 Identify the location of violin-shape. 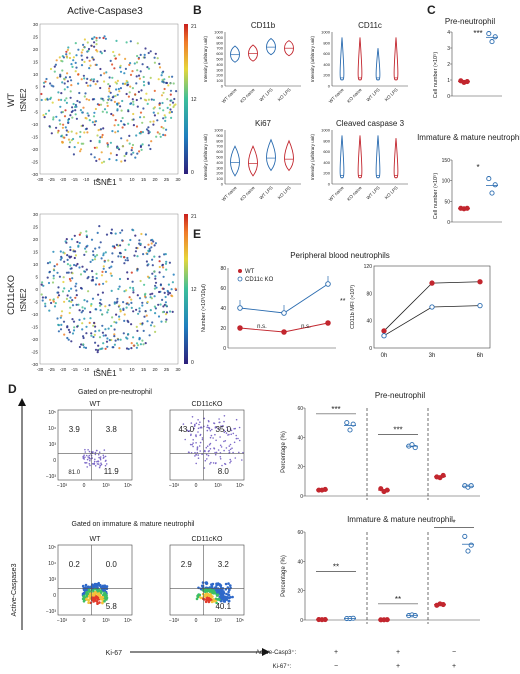
(289, 155).